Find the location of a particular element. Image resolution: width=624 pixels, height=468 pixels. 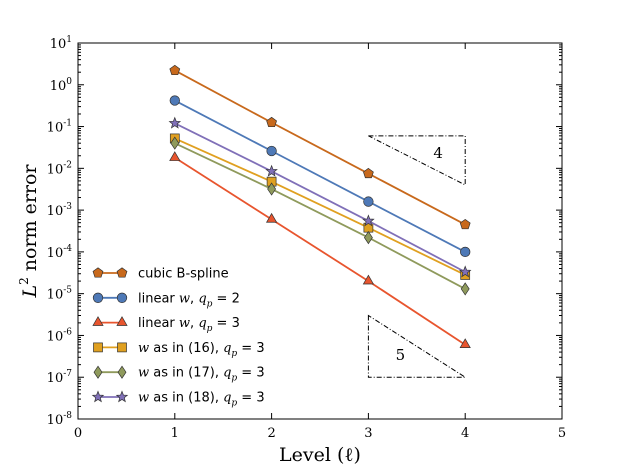

y-axis-label-sup: 2 is located at coordinates (24, 281).